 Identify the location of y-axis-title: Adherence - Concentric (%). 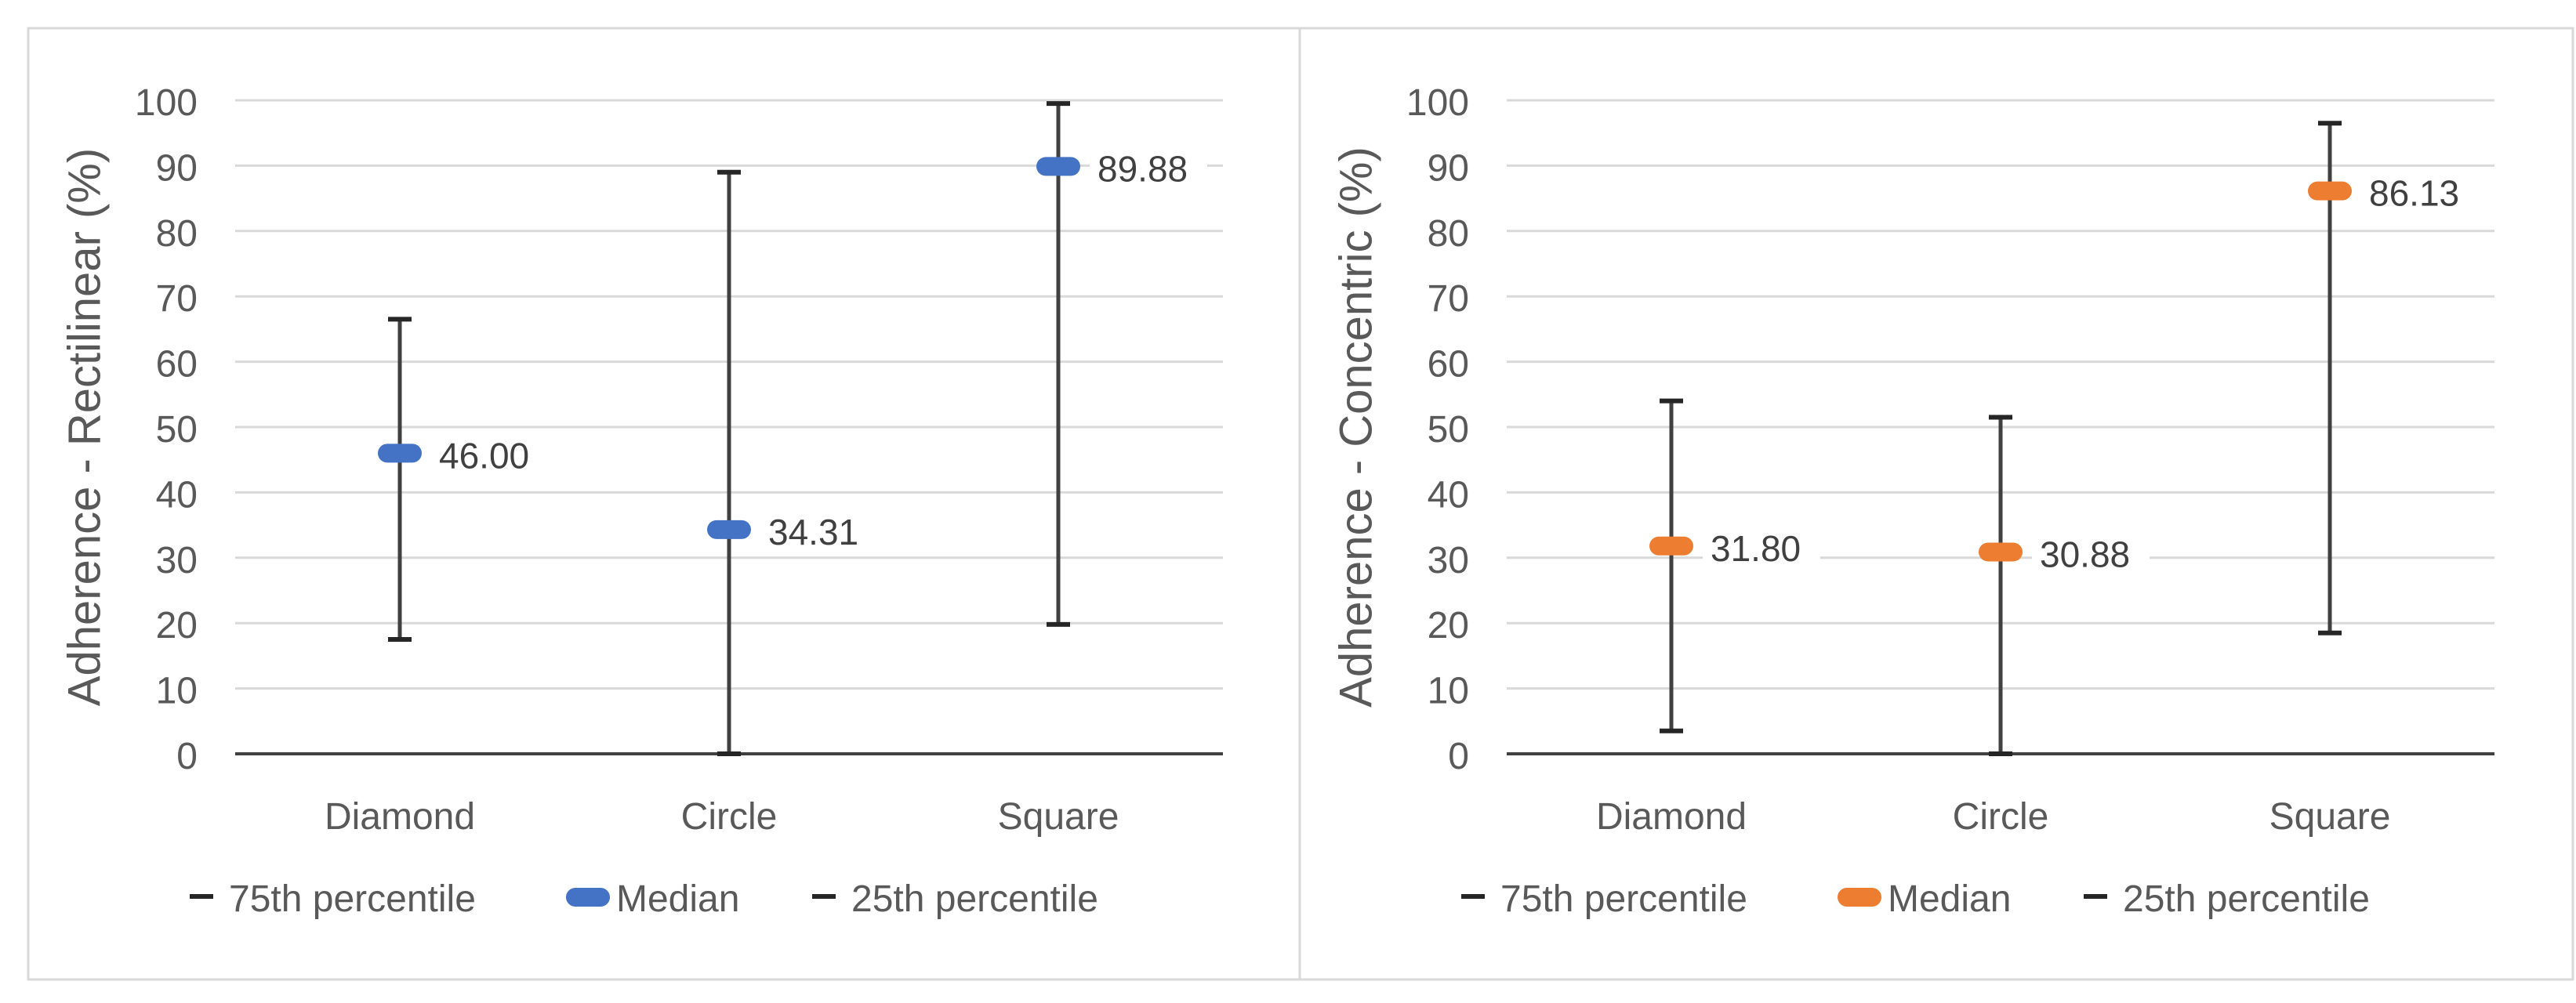
(1356, 427).